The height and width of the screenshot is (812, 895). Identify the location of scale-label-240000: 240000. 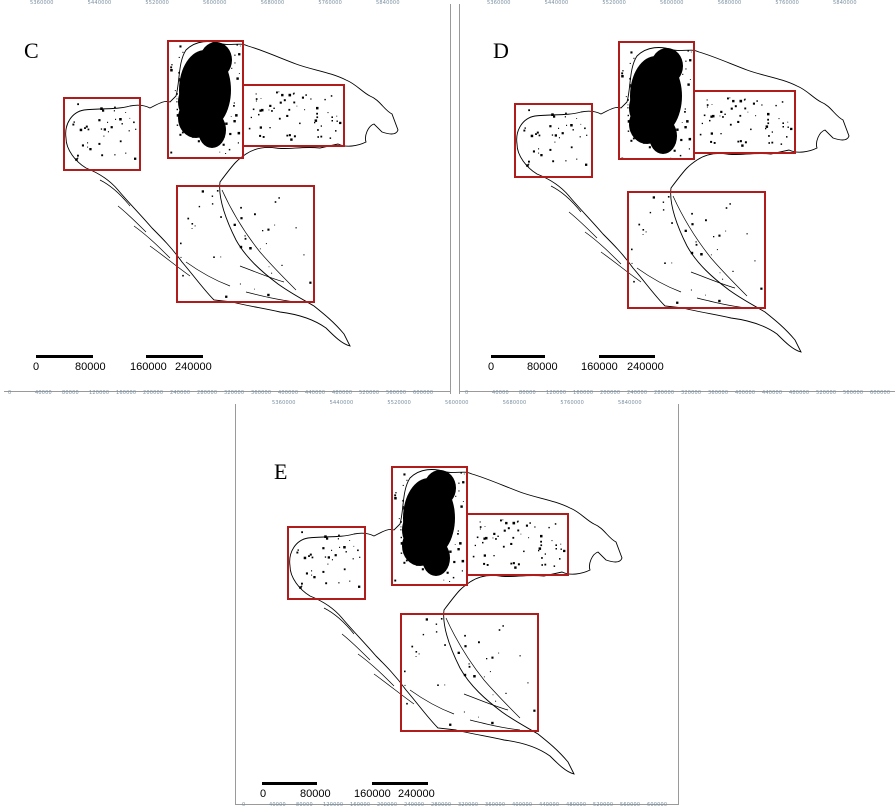
(645, 367).